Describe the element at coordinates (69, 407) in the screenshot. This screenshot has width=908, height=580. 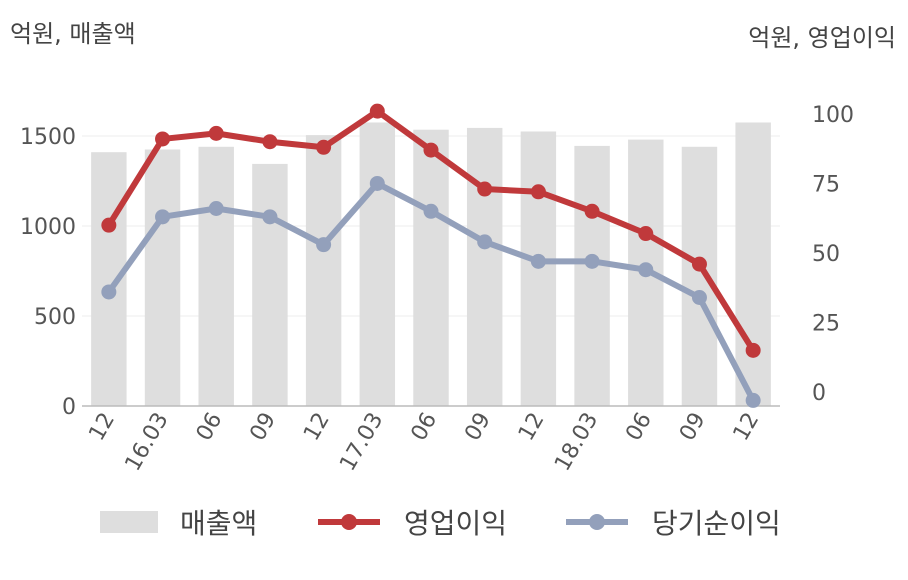
I see `y-left-tick-label: 0` at that location.